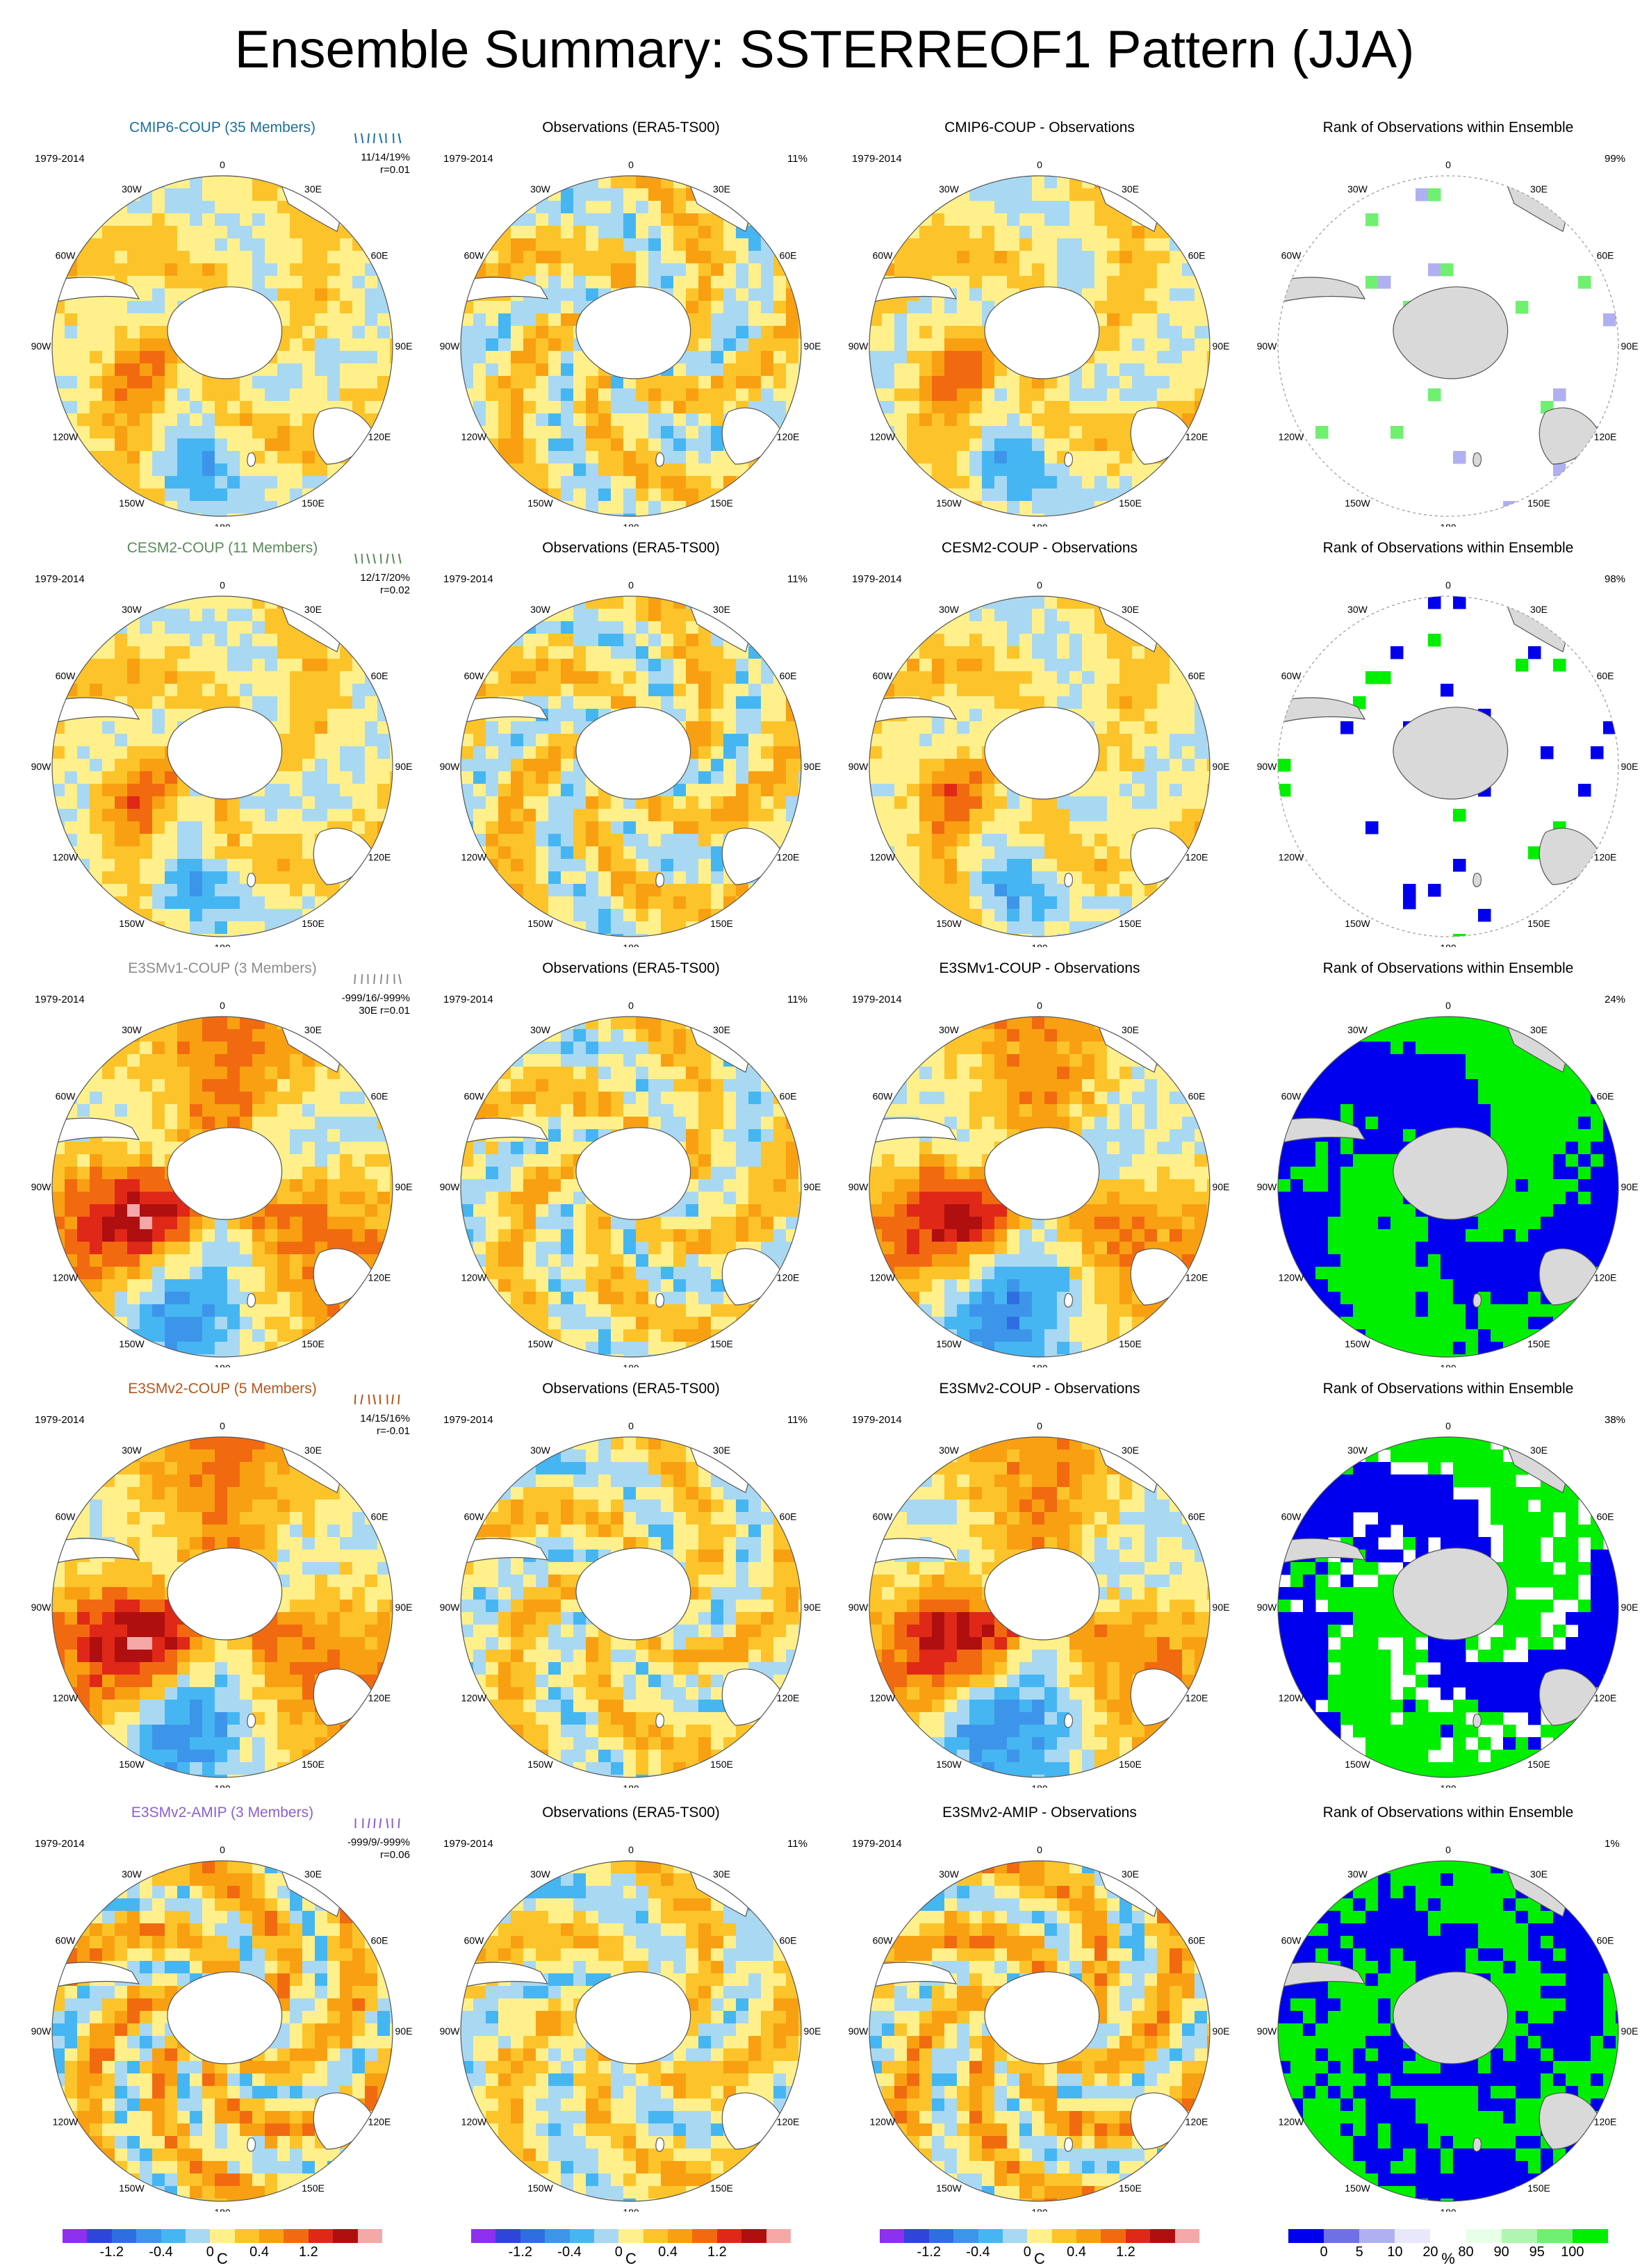 The height and width of the screenshot is (2268, 1649). Describe the element at coordinates (631, 164) in the screenshot. I see `lon-label: 0` at that location.